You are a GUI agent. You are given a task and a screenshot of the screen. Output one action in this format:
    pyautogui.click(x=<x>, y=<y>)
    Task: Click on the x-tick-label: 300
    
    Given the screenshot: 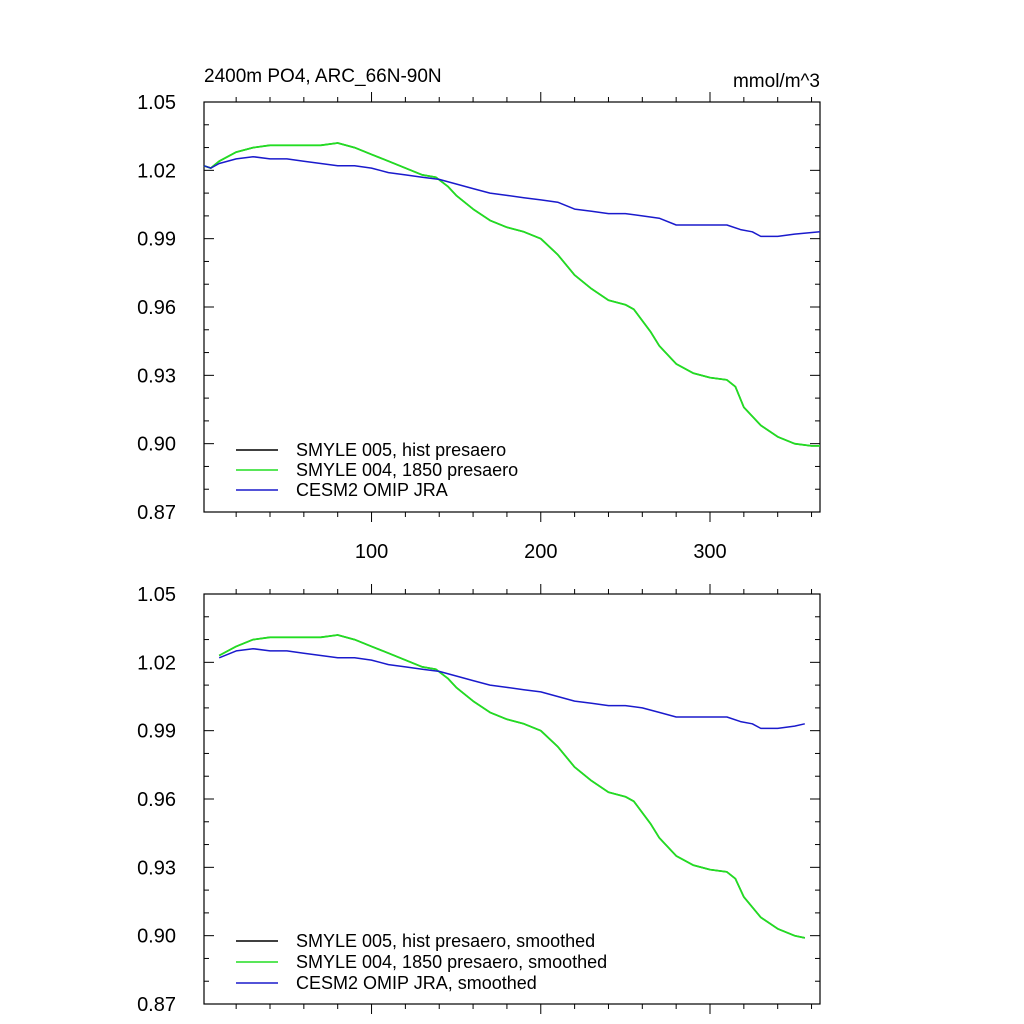 What is the action you would take?
    pyautogui.click(x=709, y=552)
    